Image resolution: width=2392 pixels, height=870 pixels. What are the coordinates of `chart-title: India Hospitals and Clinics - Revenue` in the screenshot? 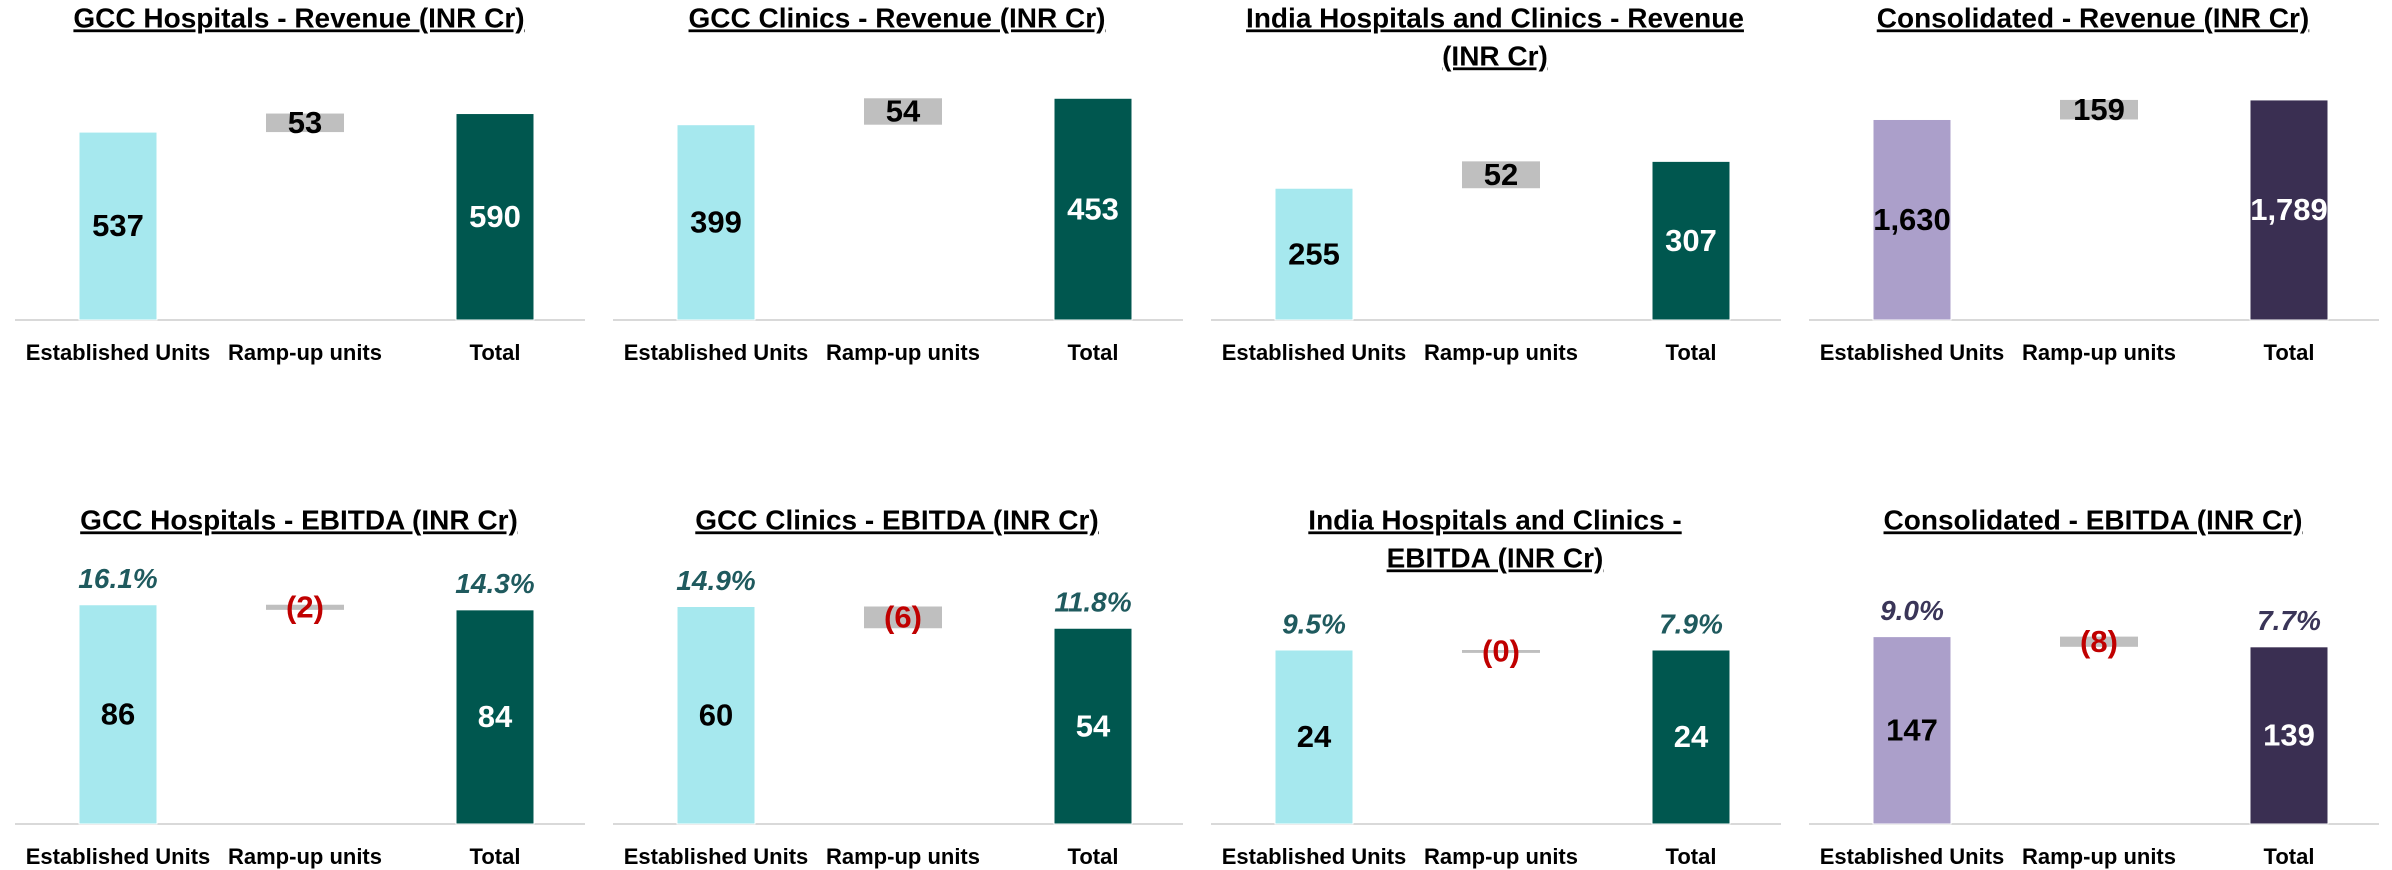 It's located at (1495, 17).